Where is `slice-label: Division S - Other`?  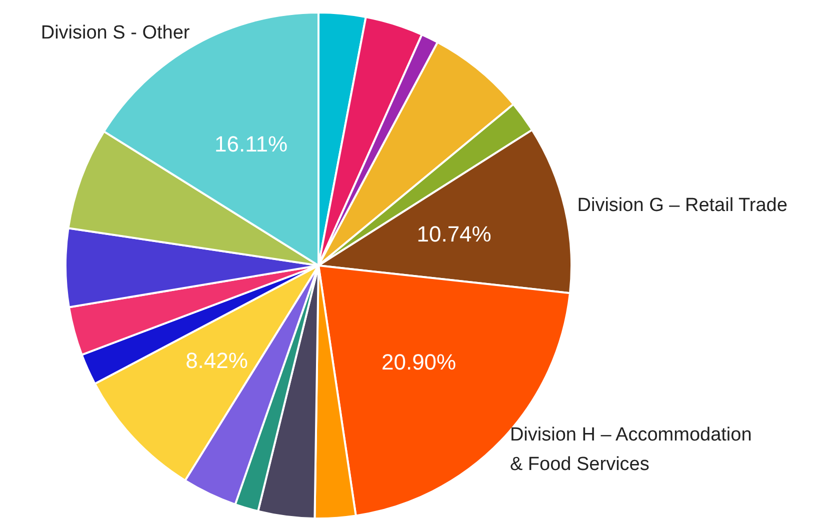 slice-label: Division S - Other is located at coordinates (115, 33).